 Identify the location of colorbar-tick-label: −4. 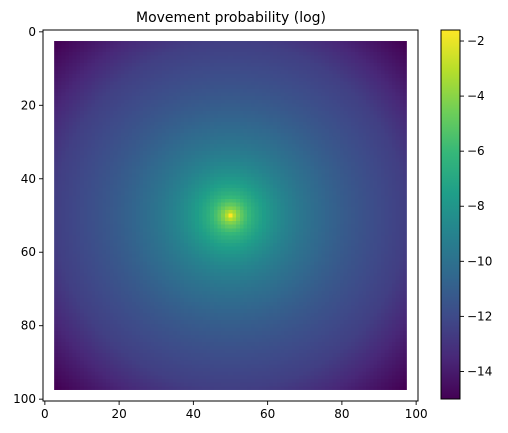
(476, 96).